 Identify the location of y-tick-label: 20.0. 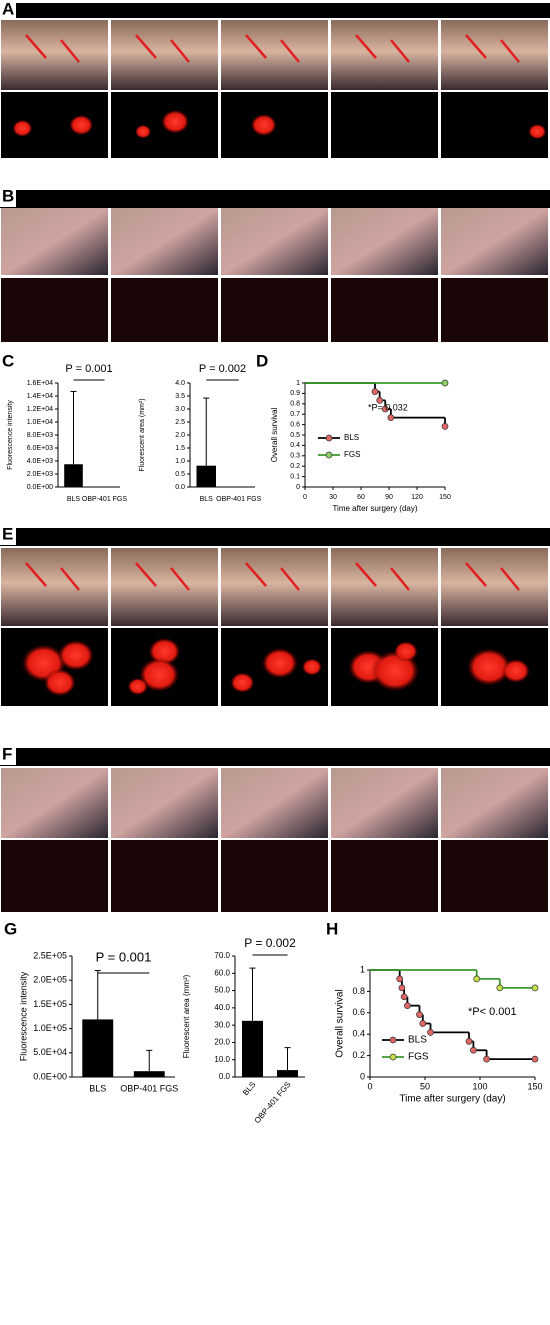
(222, 1042).